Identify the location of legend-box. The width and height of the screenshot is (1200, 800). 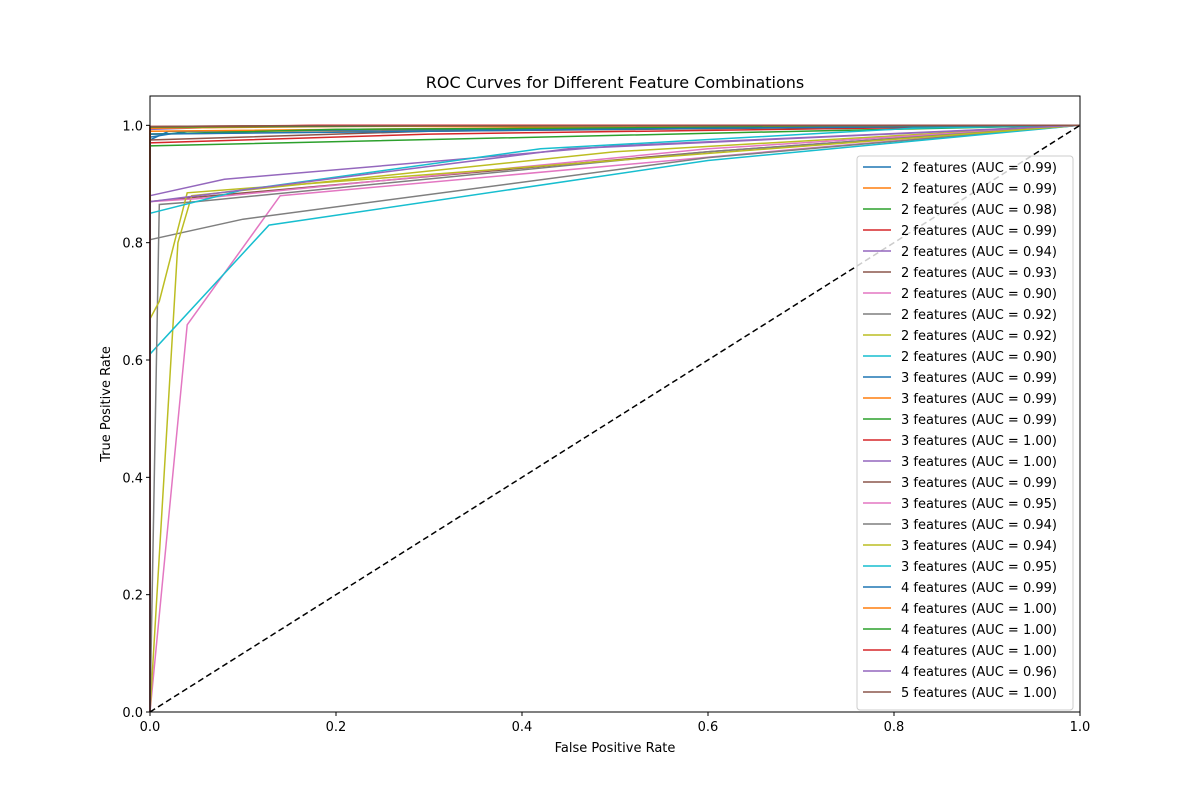
(965, 433).